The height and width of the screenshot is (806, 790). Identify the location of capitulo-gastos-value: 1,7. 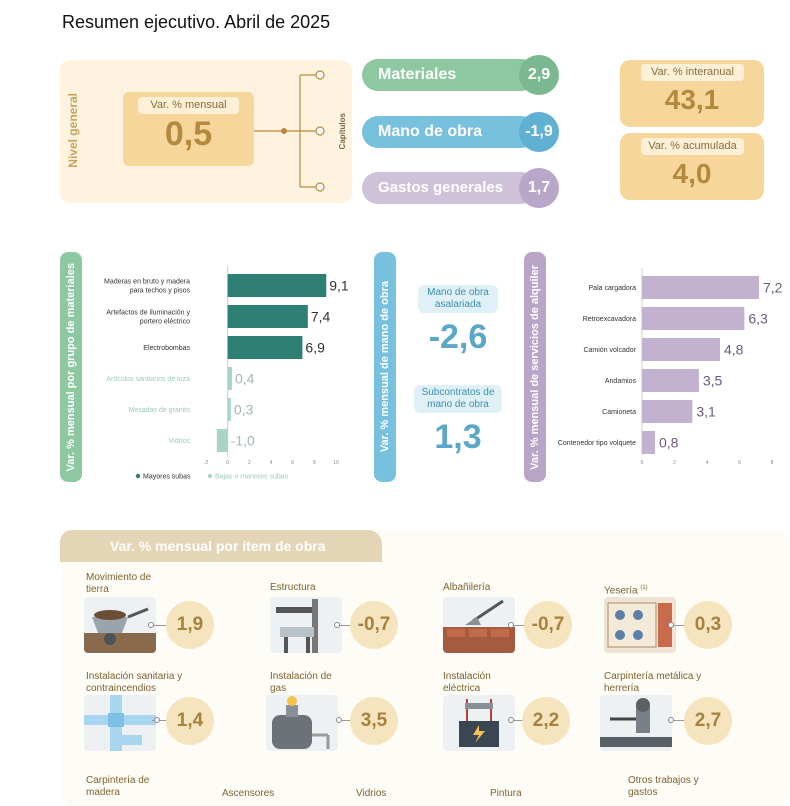
(539, 188).